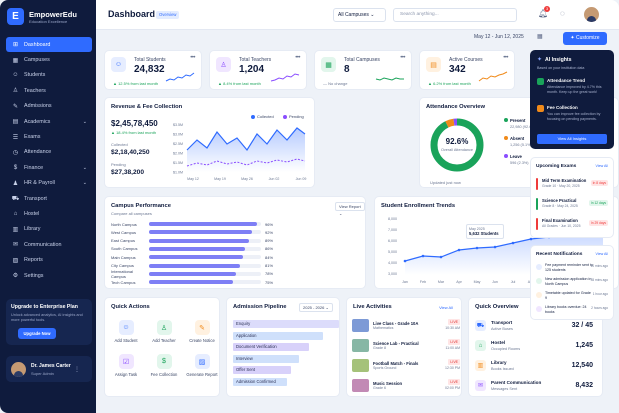  I want to click on sidebar-item-hostel: ⌂ Hostel, so click(49, 213).